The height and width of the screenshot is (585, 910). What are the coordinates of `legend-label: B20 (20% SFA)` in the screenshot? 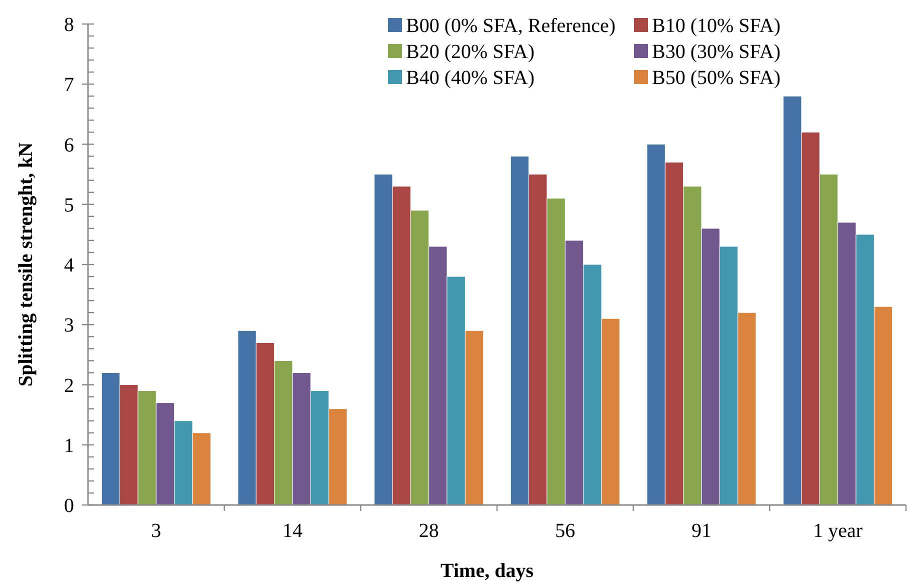 It's located at (470, 52).